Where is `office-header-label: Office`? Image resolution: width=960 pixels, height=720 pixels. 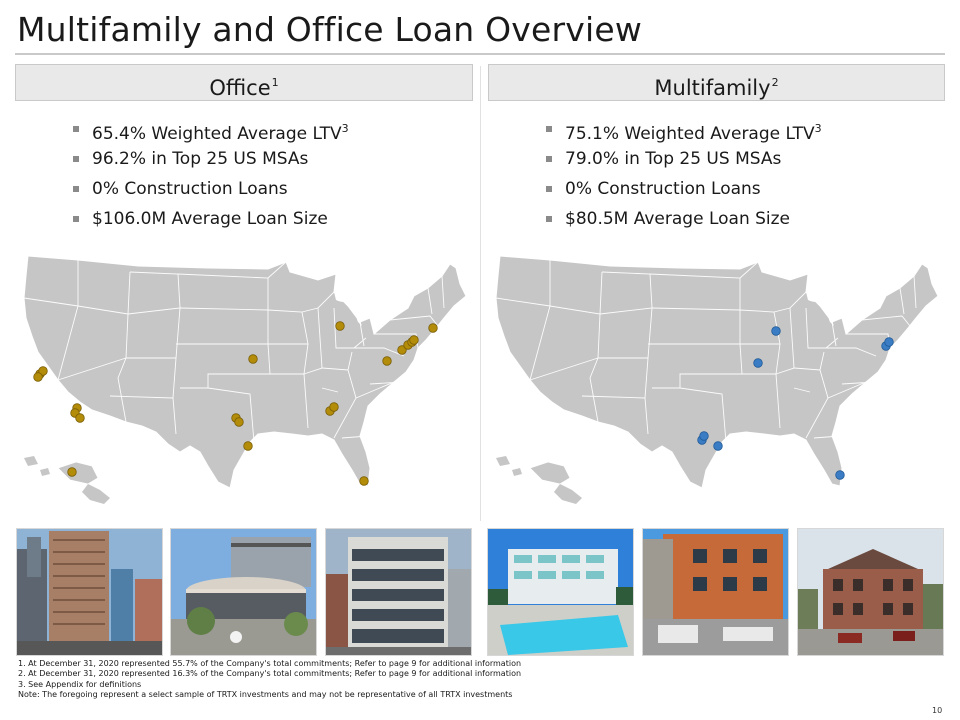 office-header-label: Office is located at coordinates (240, 88).